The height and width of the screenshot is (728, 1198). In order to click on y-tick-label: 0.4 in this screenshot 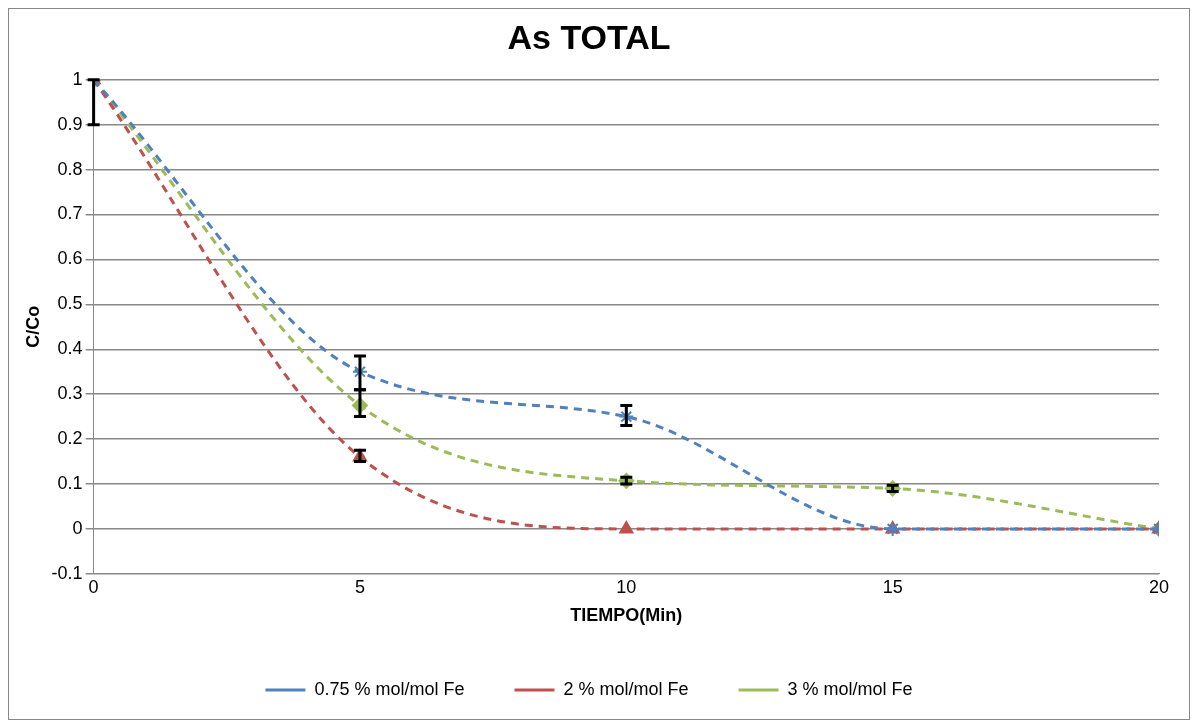, I will do `click(70, 348)`.